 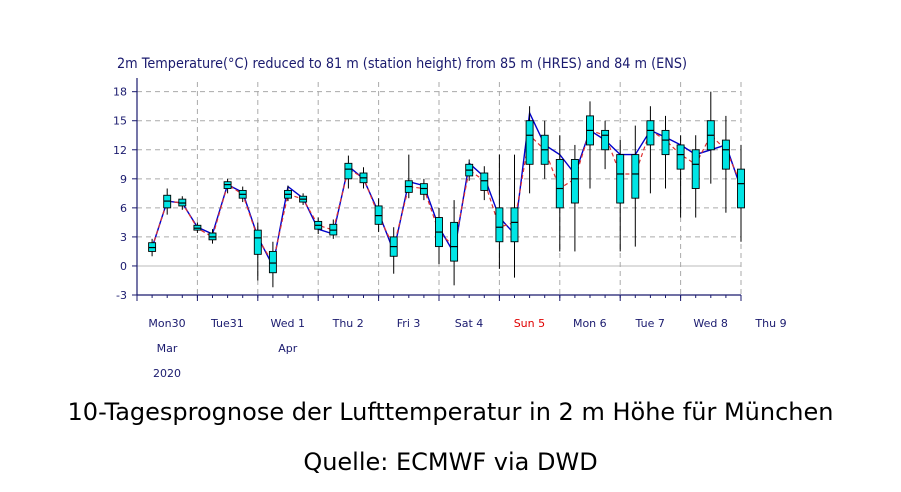 What do you see at coordinates (650, 323) in the screenshot?
I see `x-tick-label: Tue 7` at bounding box center [650, 323].